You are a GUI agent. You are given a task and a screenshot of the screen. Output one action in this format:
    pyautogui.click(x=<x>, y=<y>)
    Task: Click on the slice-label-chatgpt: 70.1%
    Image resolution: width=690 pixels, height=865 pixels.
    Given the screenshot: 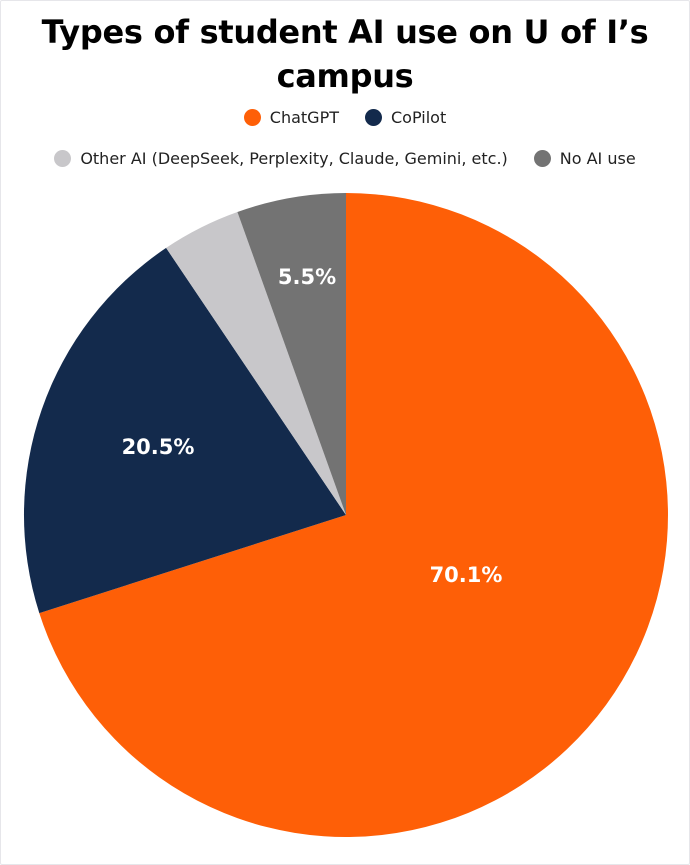 What is the action you would take?
    pyautogui.click(x=466, y=575)
    